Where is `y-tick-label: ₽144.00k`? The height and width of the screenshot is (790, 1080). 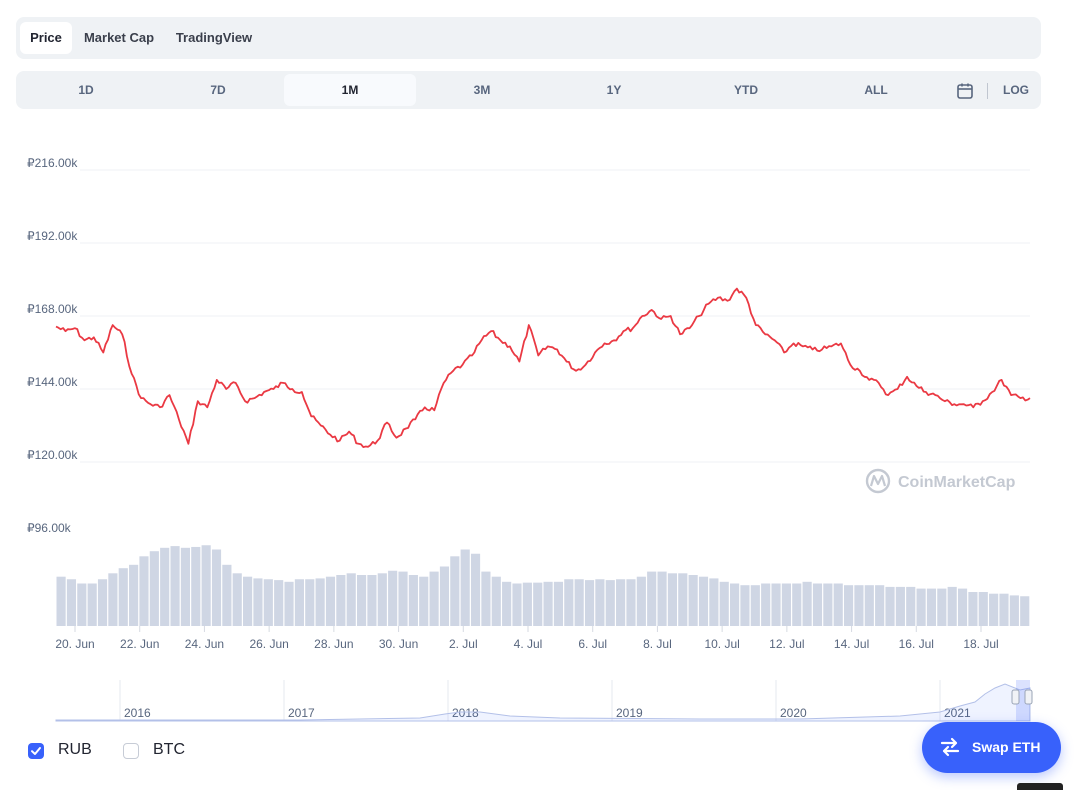
y-tick-label: ₽144.00k is located at coordinates (52, 382).